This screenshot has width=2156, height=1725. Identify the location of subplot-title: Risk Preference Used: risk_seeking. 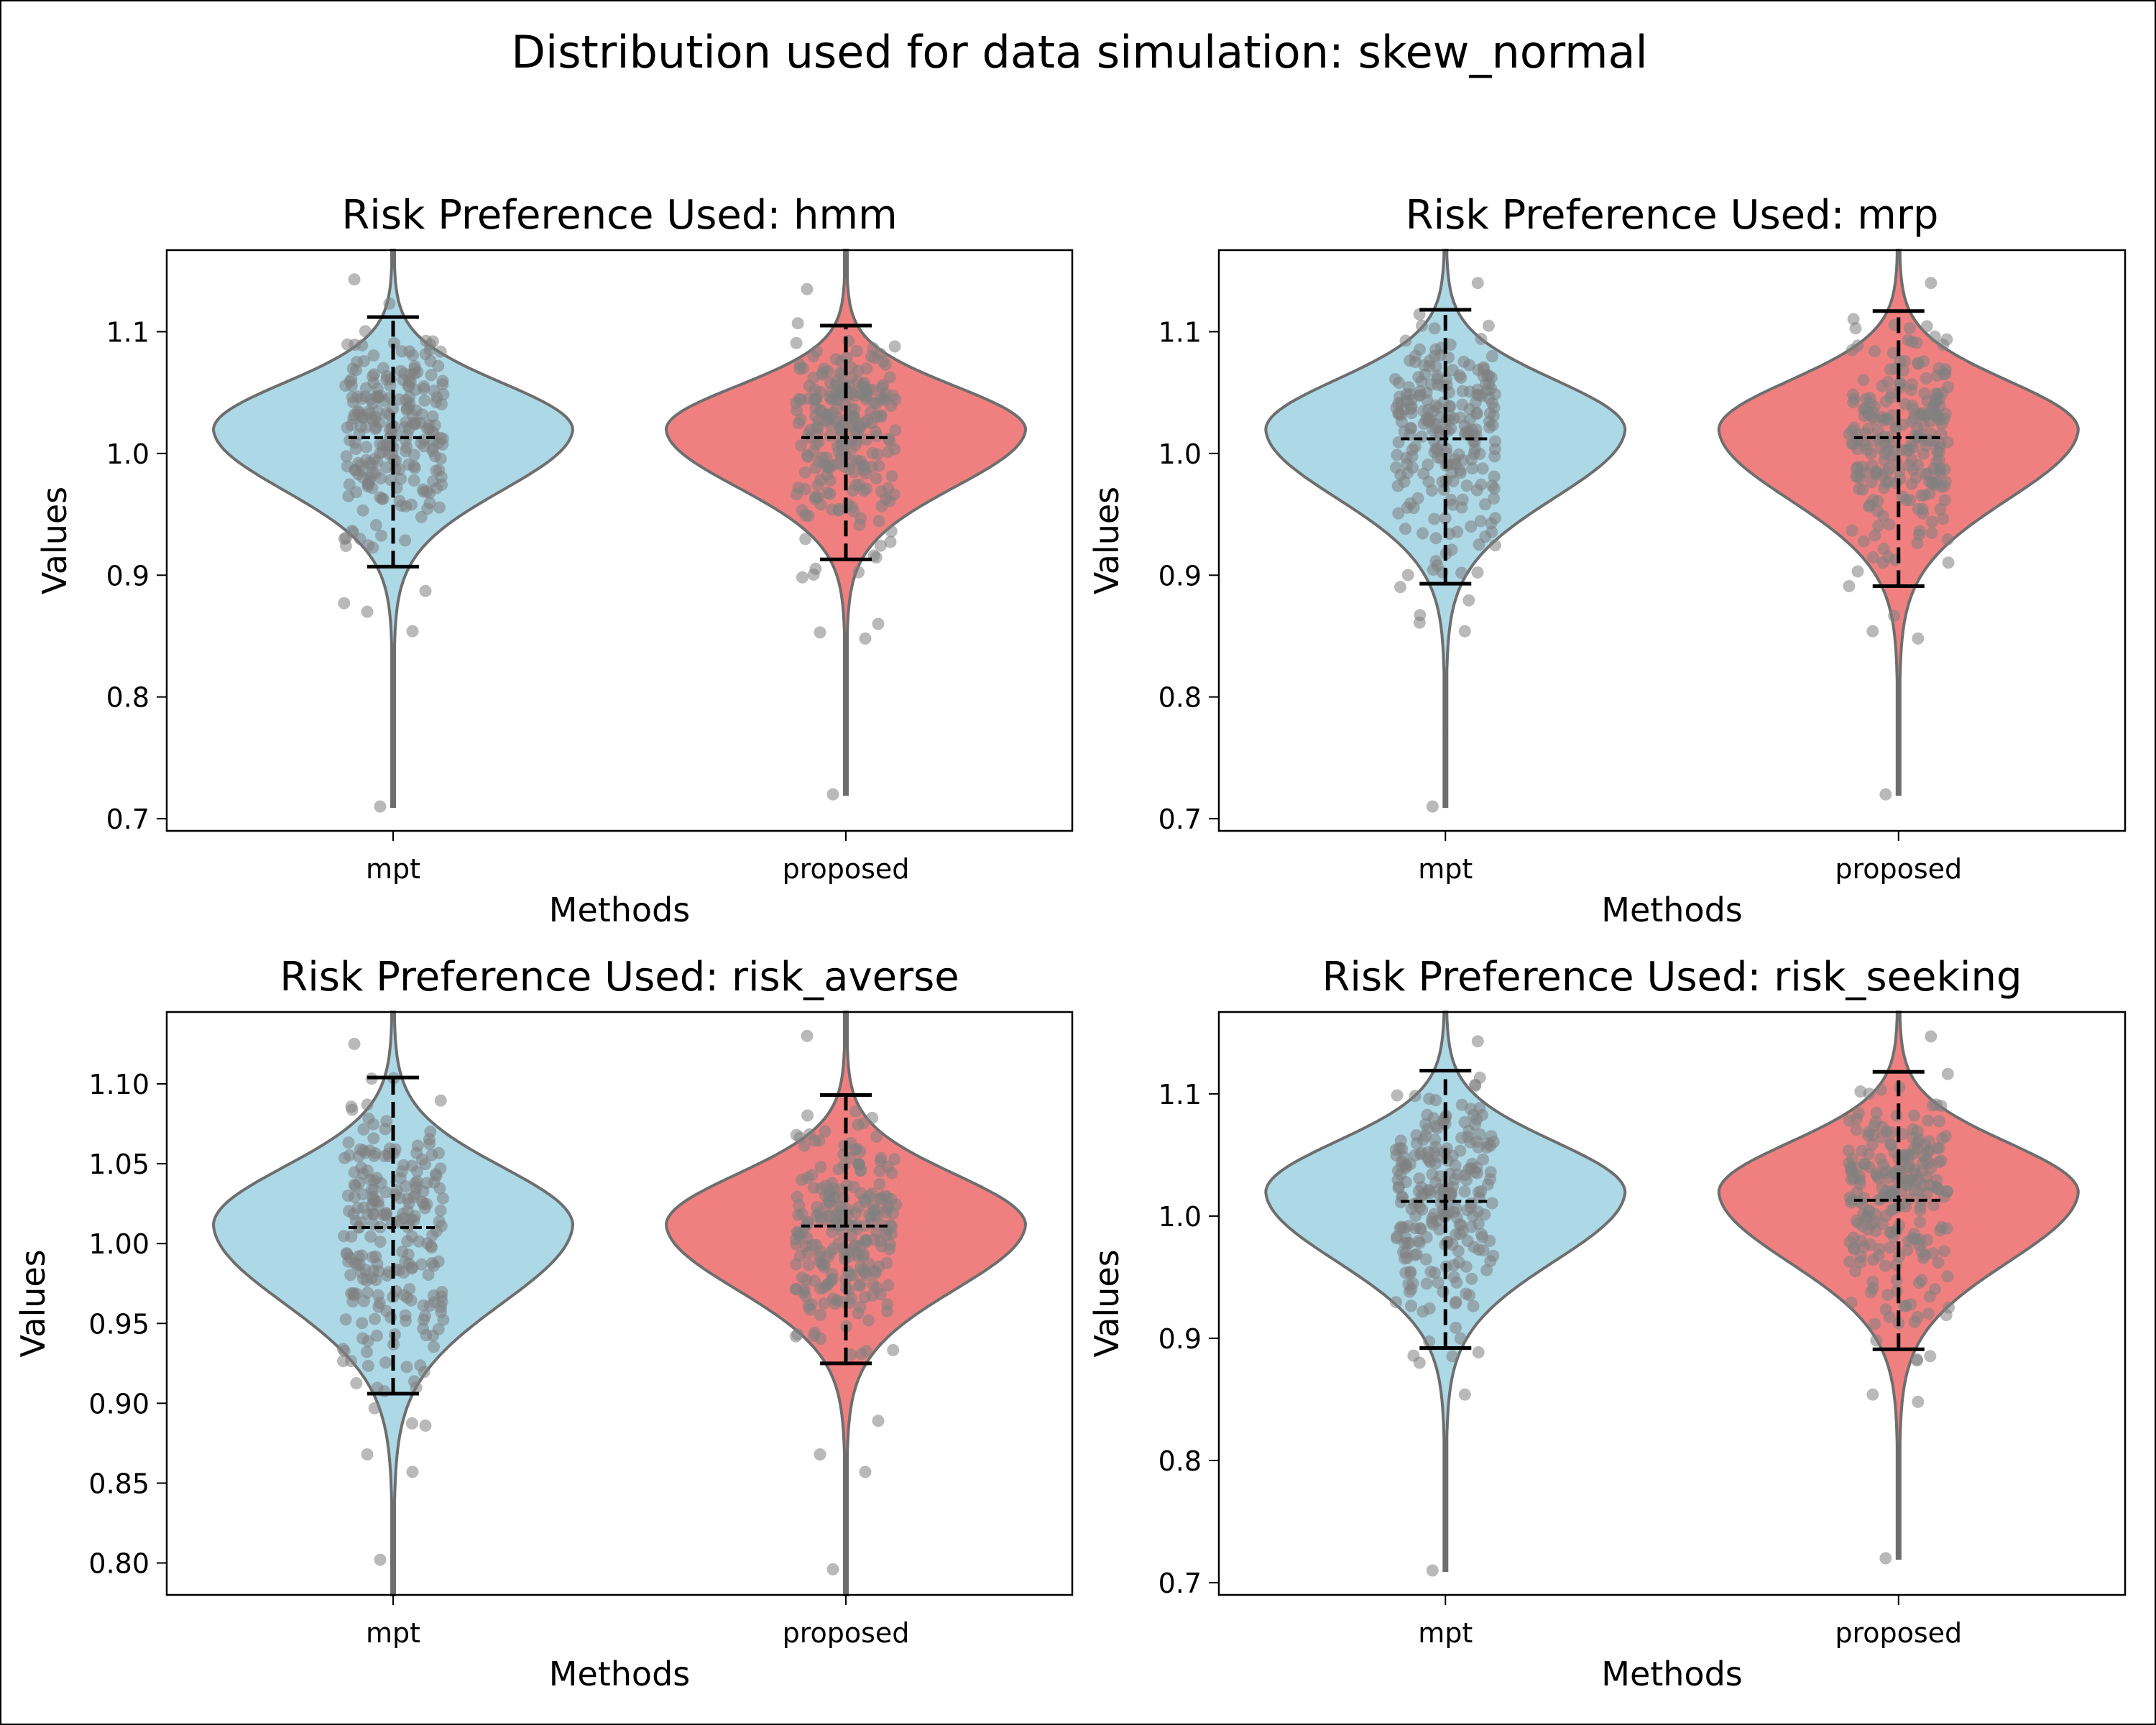
(1672, 977).